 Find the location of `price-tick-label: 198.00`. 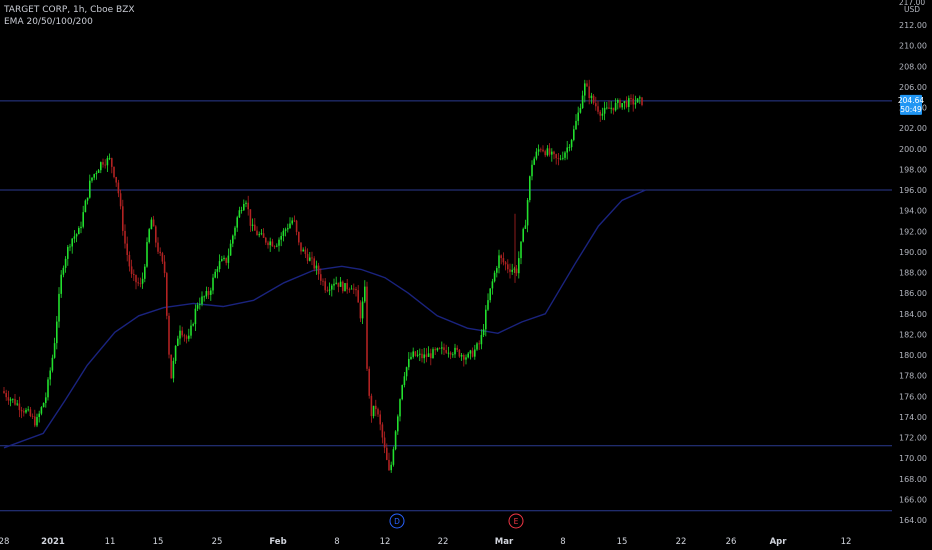

price-tick-label: 198.00 is located at coordinates (913, 169).